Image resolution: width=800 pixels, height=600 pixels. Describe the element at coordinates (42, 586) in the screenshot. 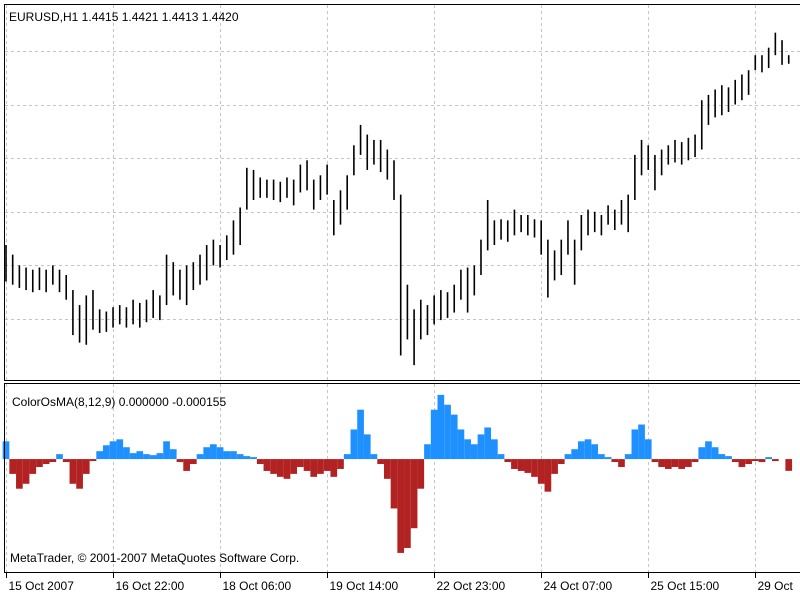

I see `x-tick-label: 15 Oct 2007` at that location.